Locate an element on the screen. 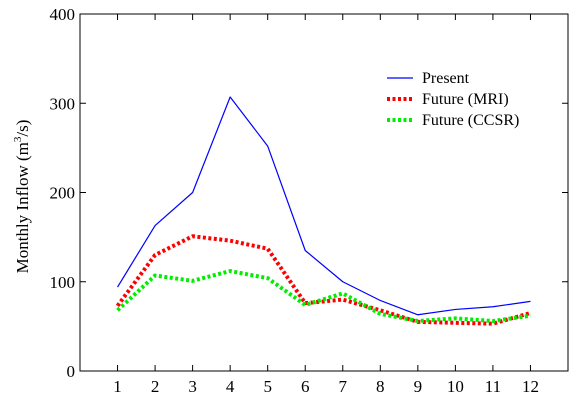 The image size is (579, 399). x-tick-label: 1 is located at coordinates (117, 386).